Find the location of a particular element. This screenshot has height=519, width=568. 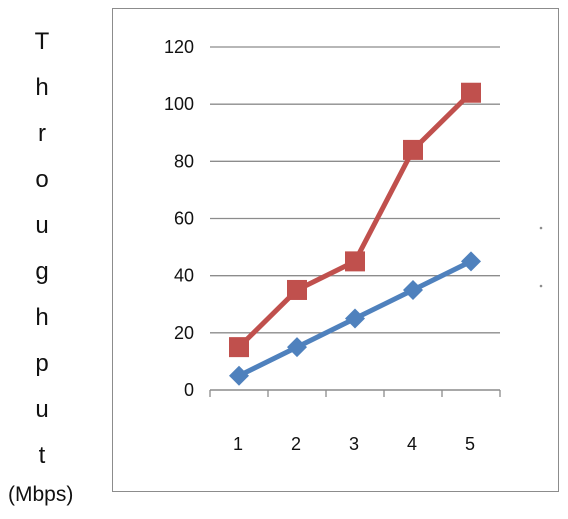

y-tick-label: 120 is located at coordinates (179, 47).